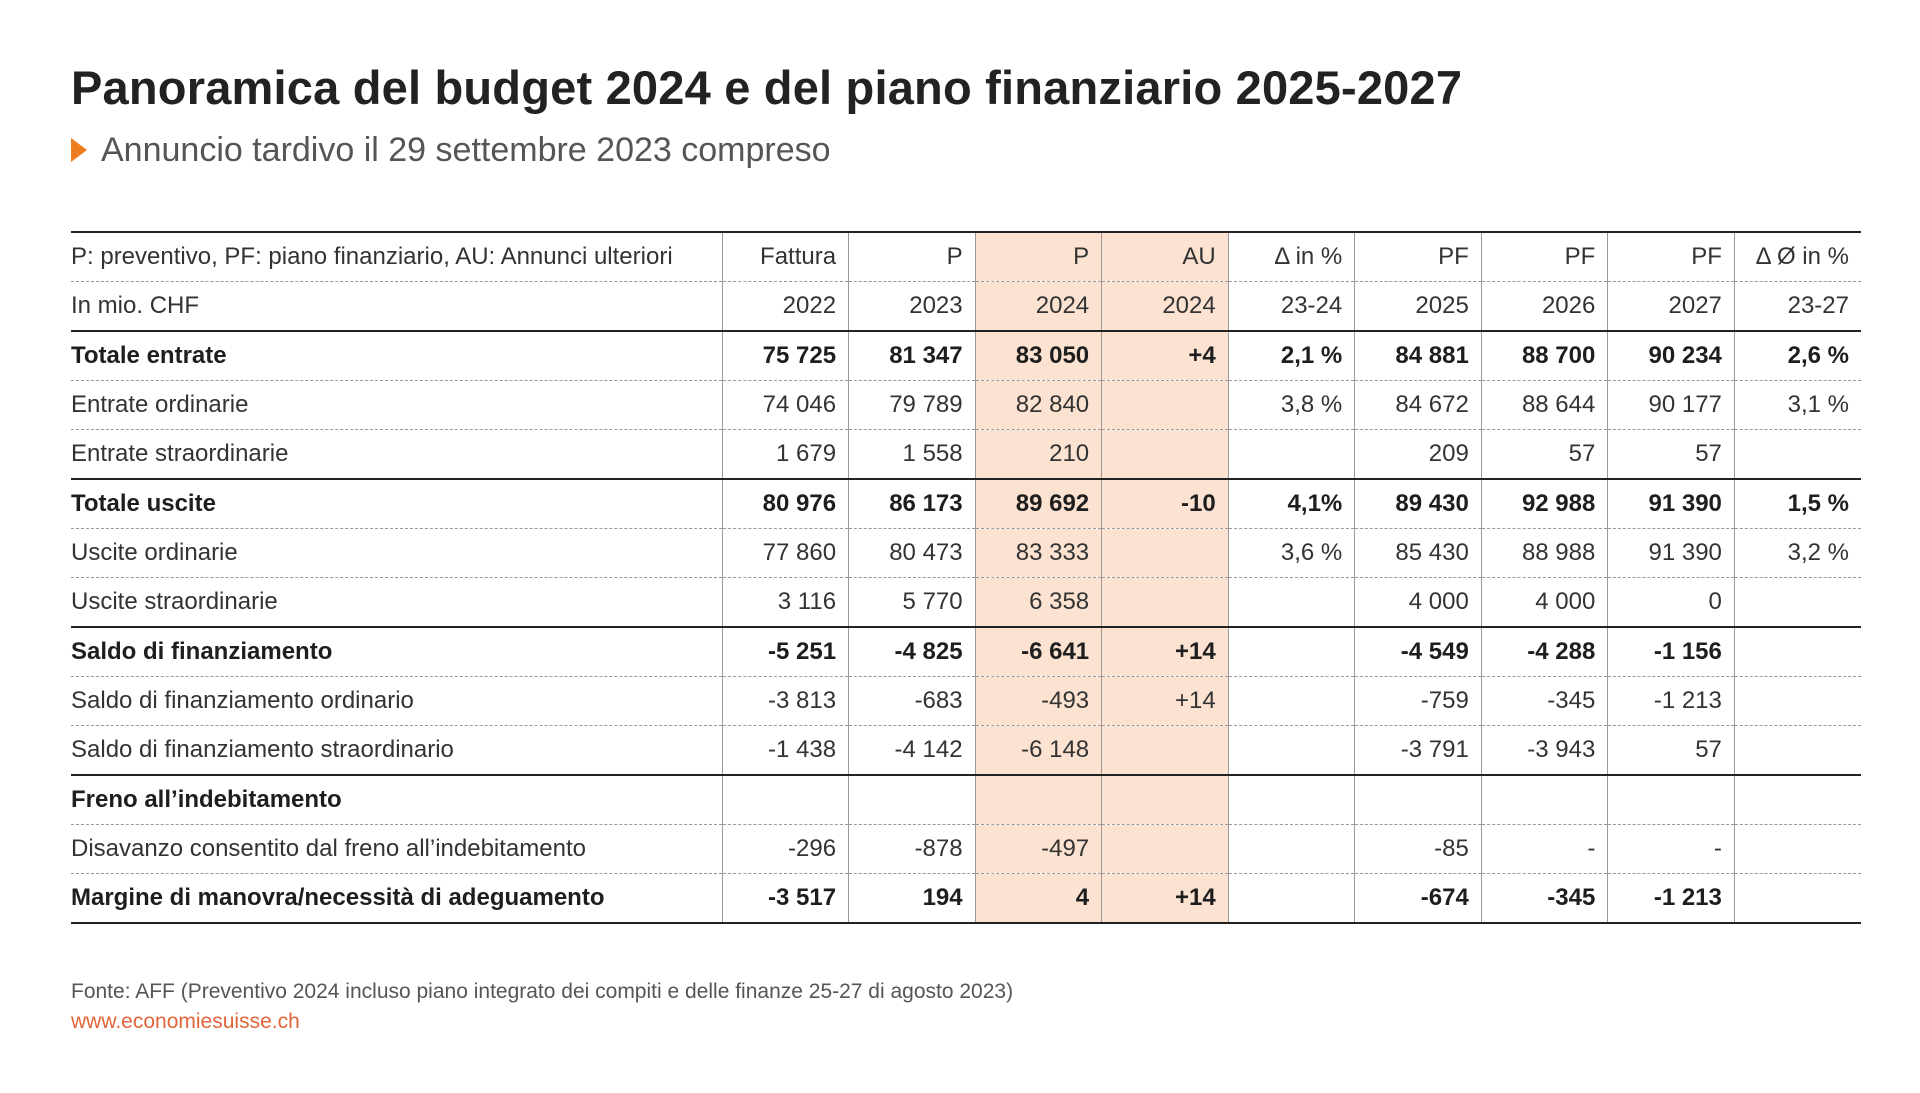 This screenshot has height=1093, width=1920. Describe the element at coordinates (1418, 701) in the screenshot. I see `cell-pf-2025: -759` at that location.